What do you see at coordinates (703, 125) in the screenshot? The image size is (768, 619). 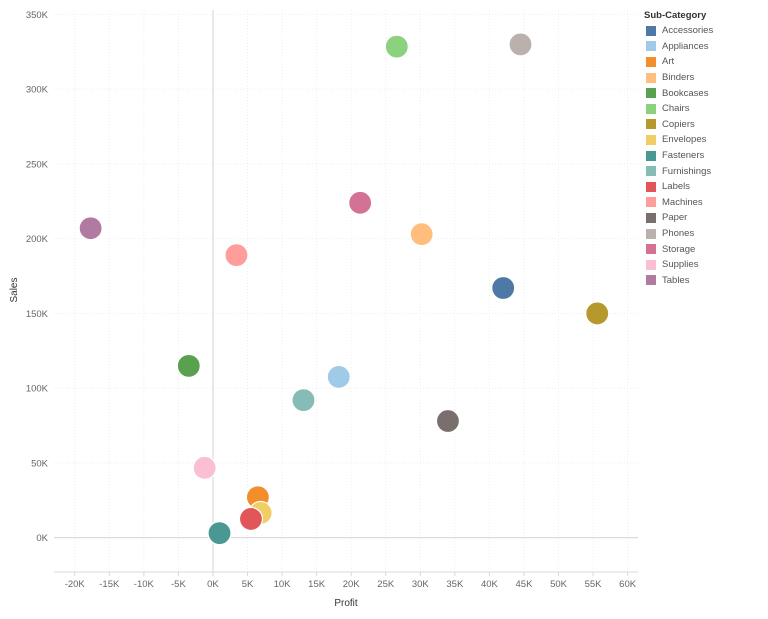 I see `legend-item-copiers: Copiers` at bounding box center [703, 125].